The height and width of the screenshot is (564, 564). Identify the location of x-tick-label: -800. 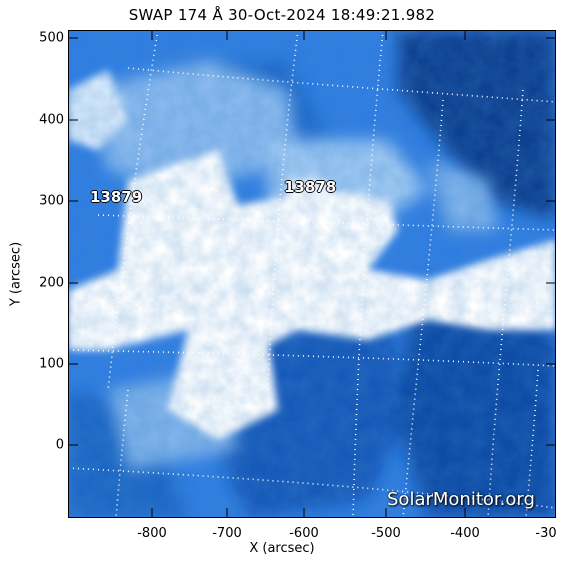
(152, 533).